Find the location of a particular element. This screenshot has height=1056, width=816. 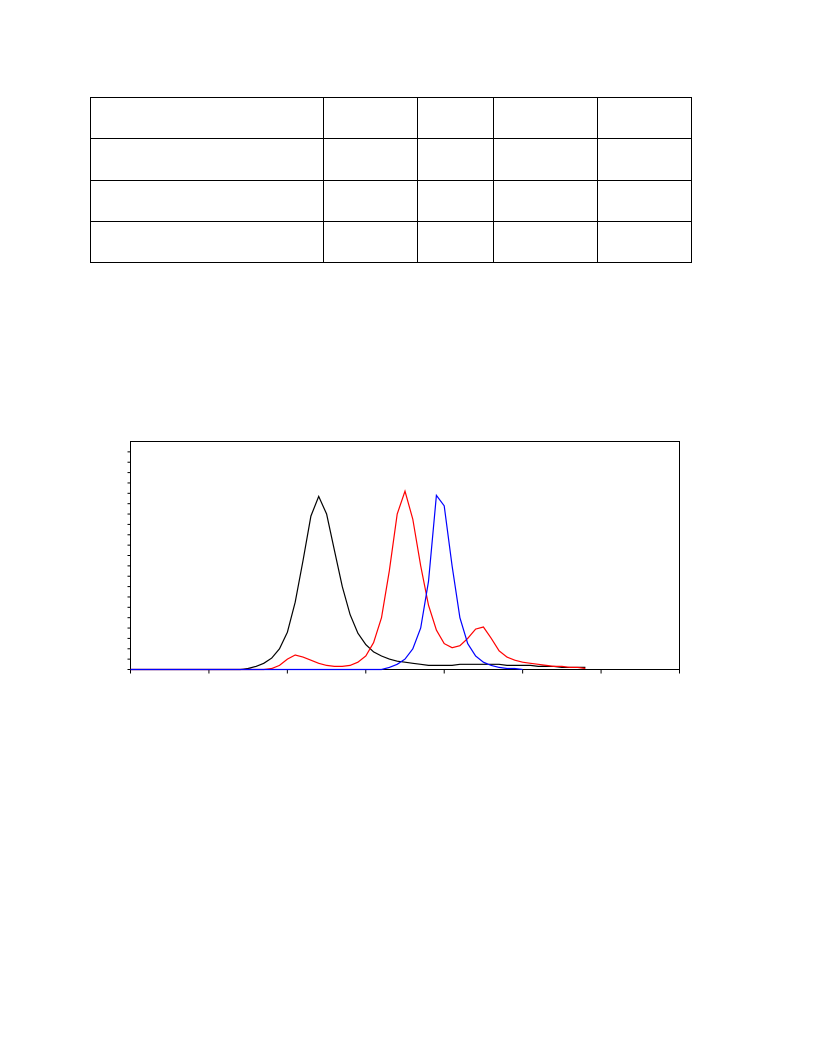

plot-frame is located at coordinates (405, 555).